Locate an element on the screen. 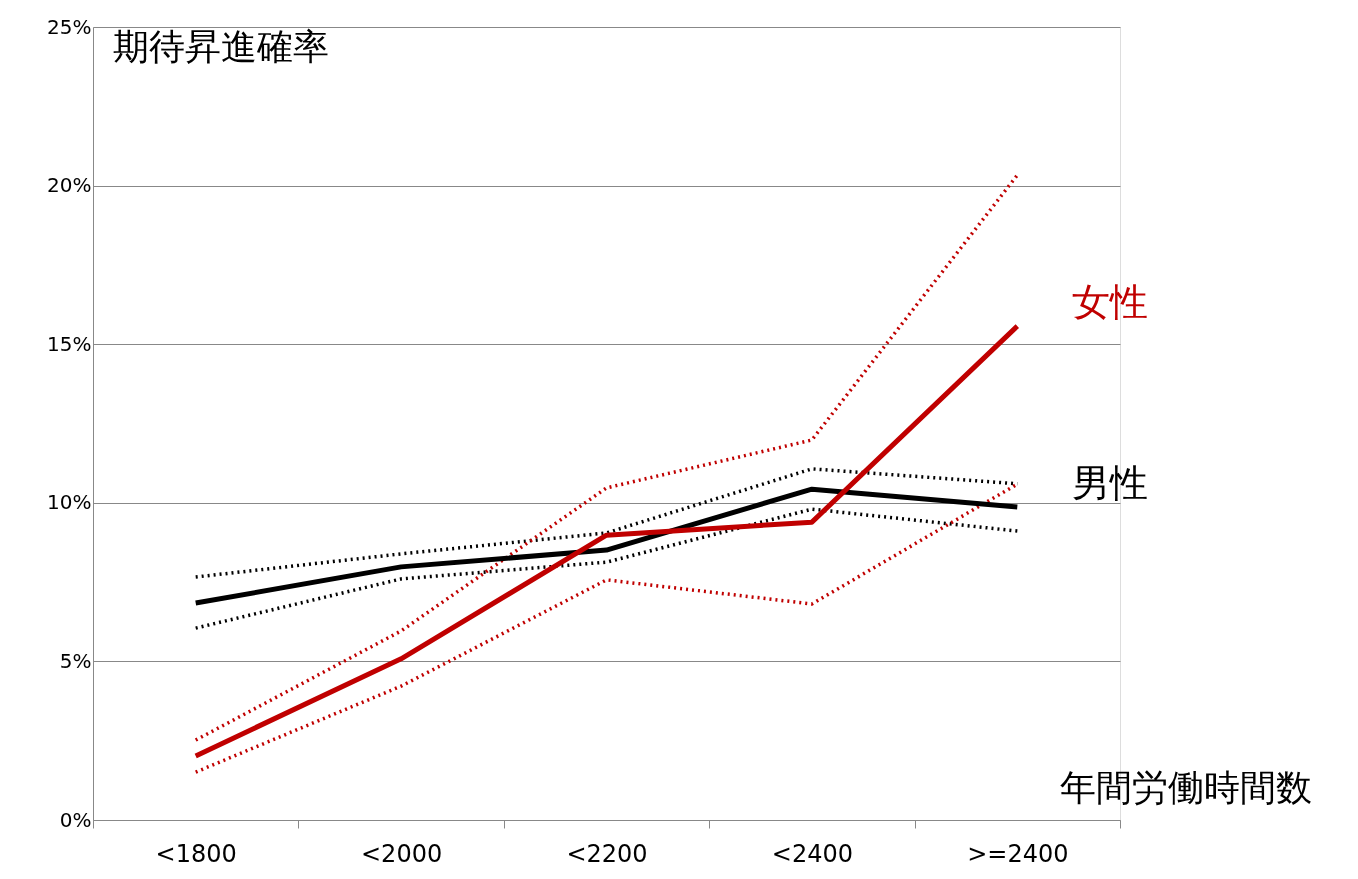  x-tick-label: <2000 is located at coordinates (402, 853).